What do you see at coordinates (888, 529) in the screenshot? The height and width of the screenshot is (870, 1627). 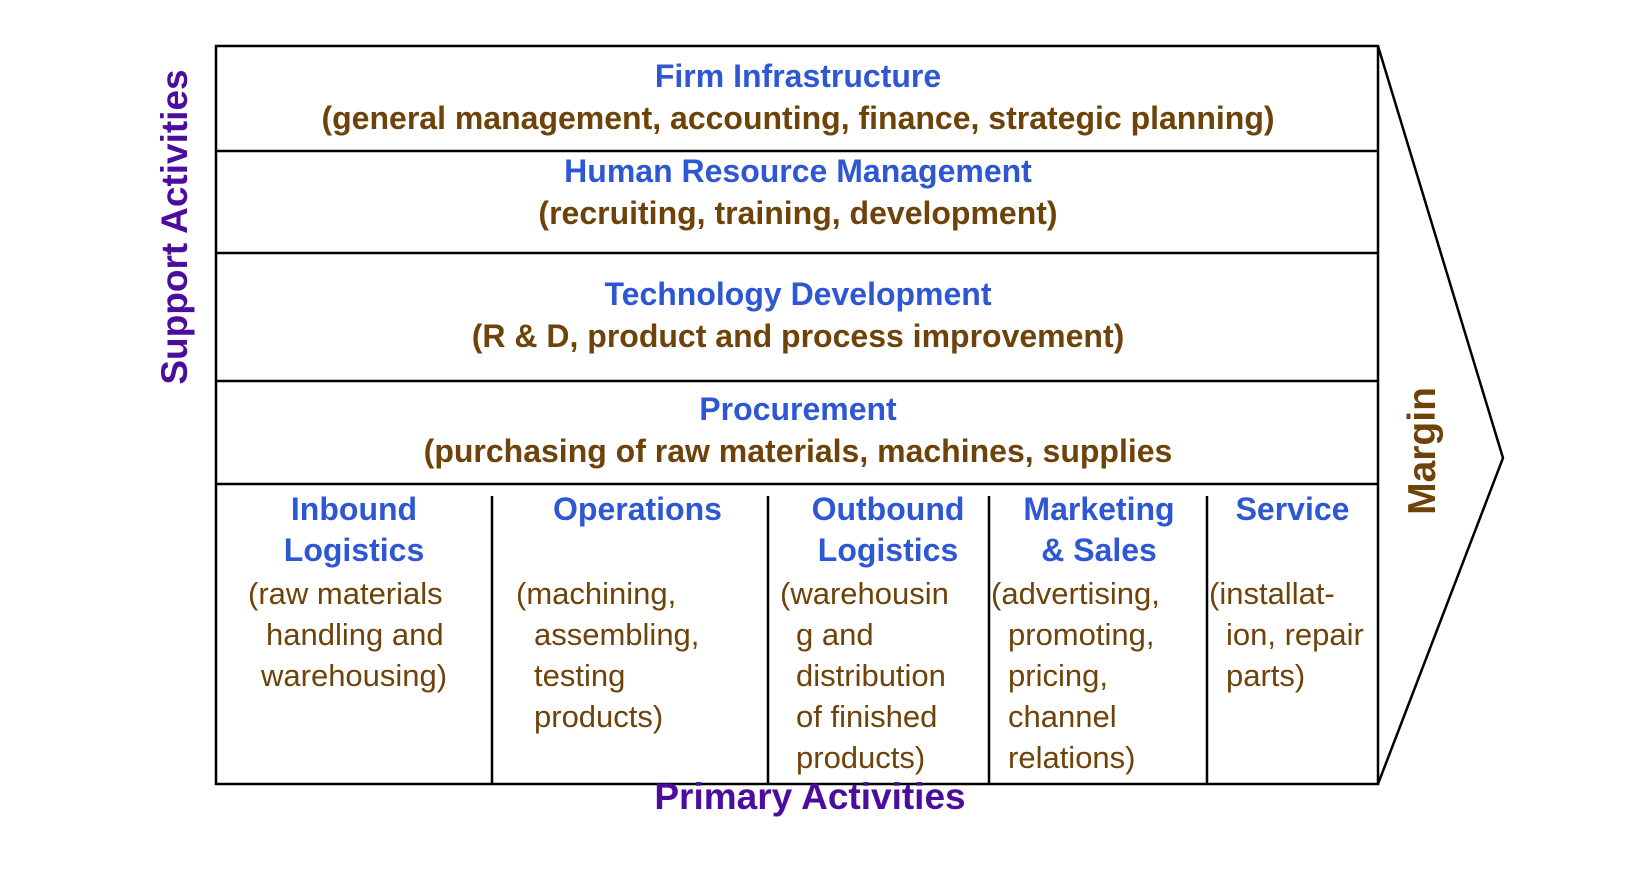 I see `primary-column-title-outbound-logistics: Outbound Logistics` at bounding box center [888, 529].